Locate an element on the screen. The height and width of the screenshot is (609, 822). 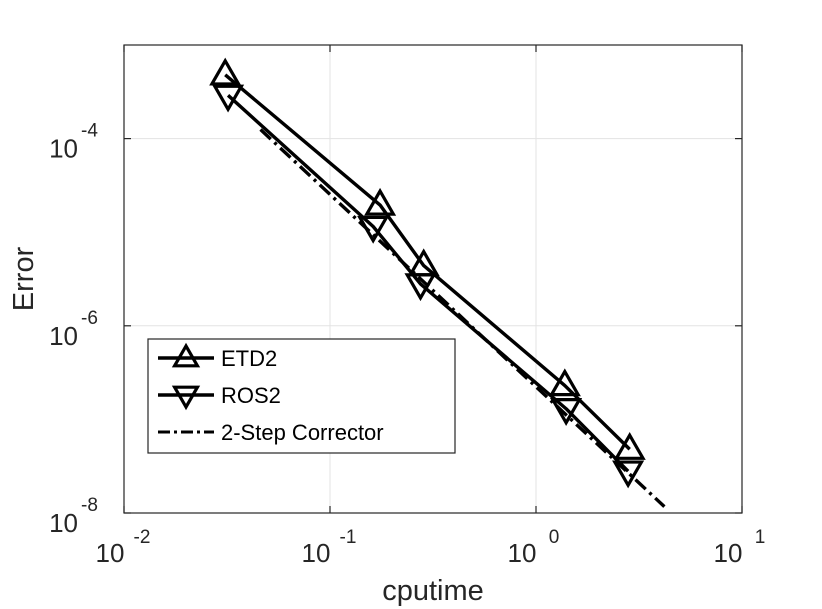
legend-entry: ROS2 is located at coordinates (219, 397).